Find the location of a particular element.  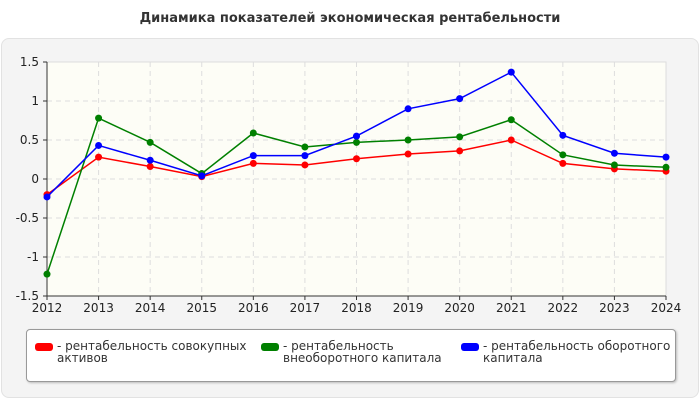

legend-label: - рентабельность совокупных активов is located at coordinates (152, 352).